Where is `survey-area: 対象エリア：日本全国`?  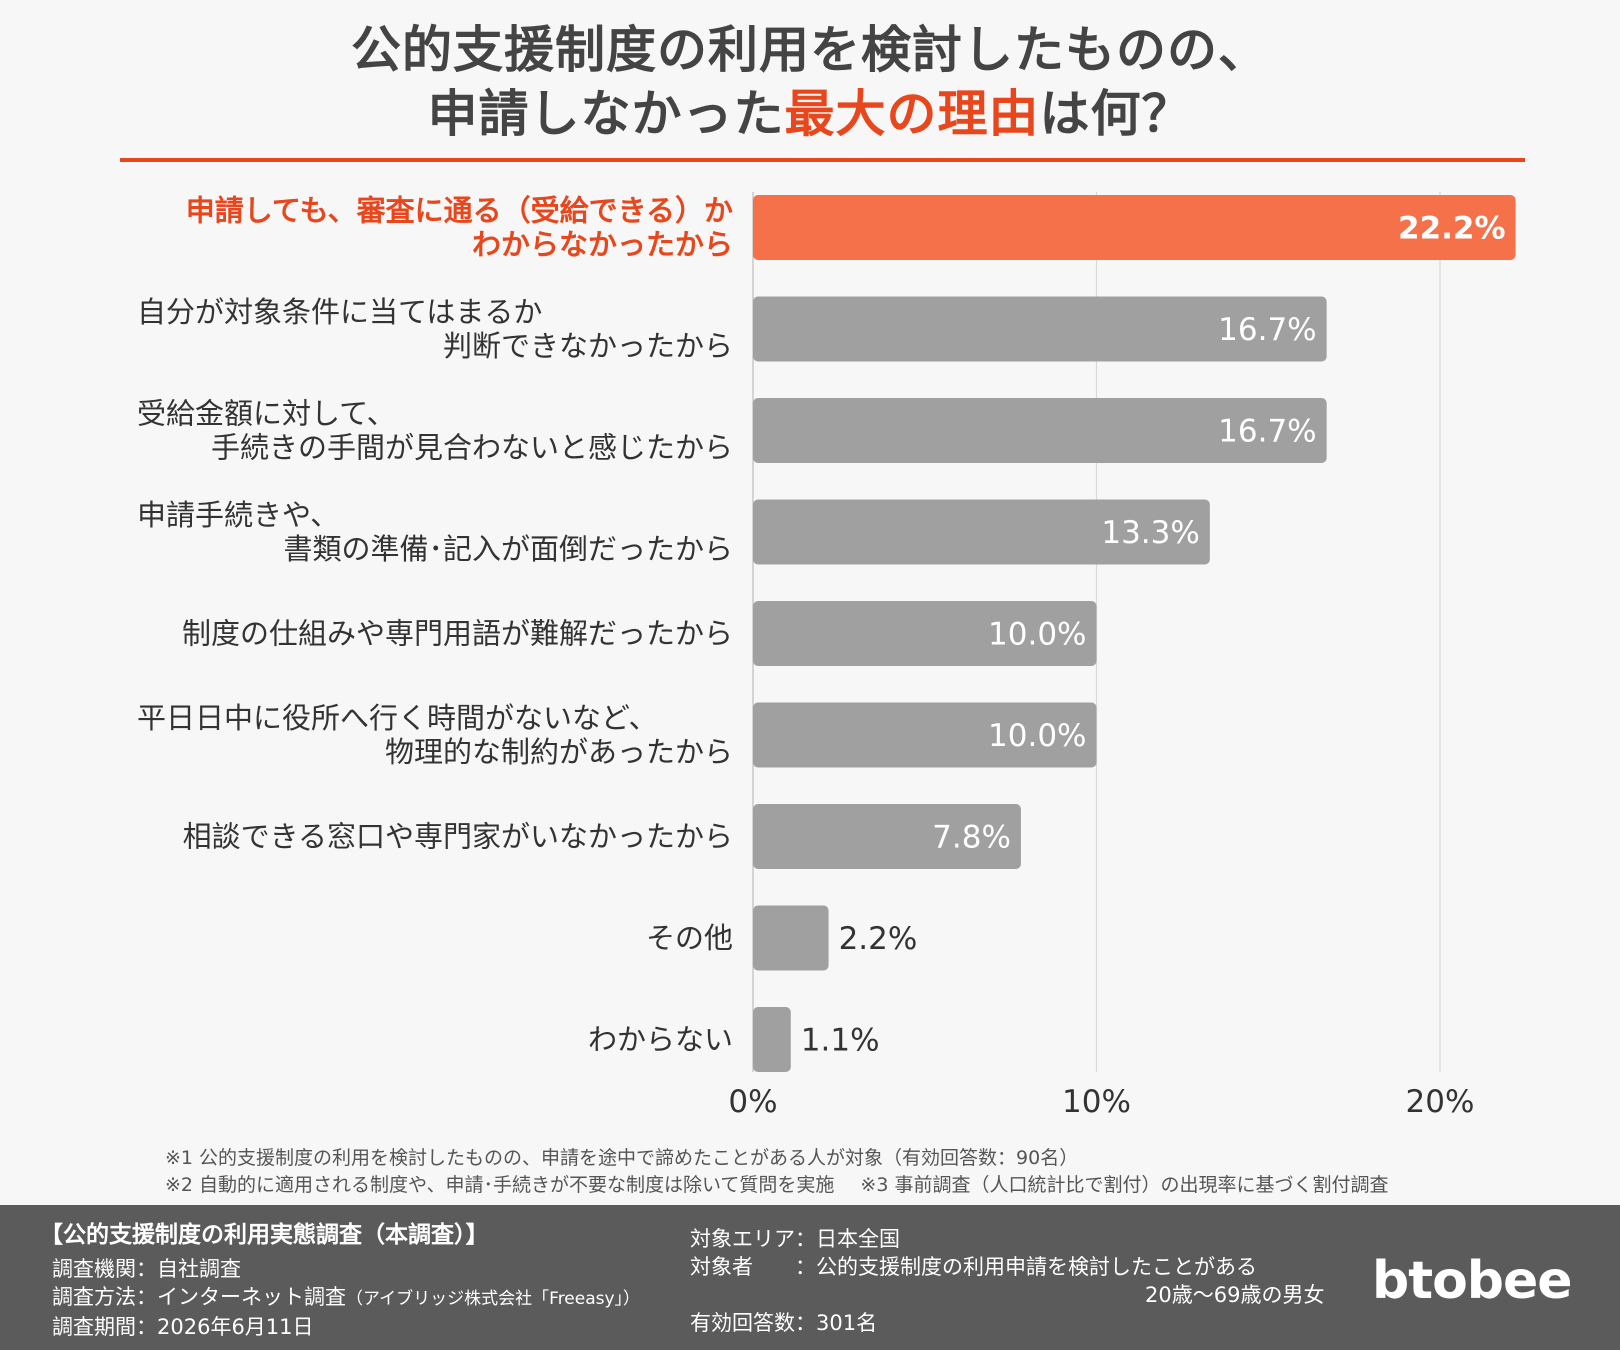 survey-area: 対象エリア：日本全国 is located at coordinates (795, 1239).